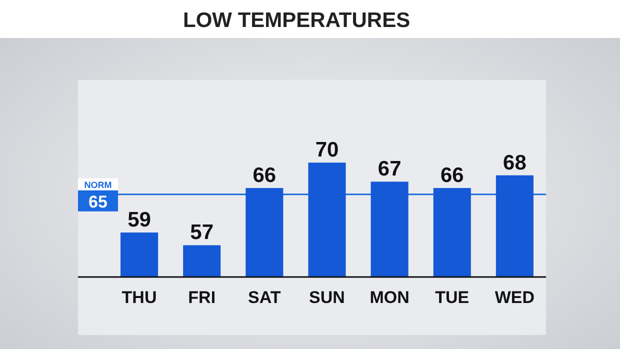  I want to click on x-tick-label: WED, so click(514, 297).